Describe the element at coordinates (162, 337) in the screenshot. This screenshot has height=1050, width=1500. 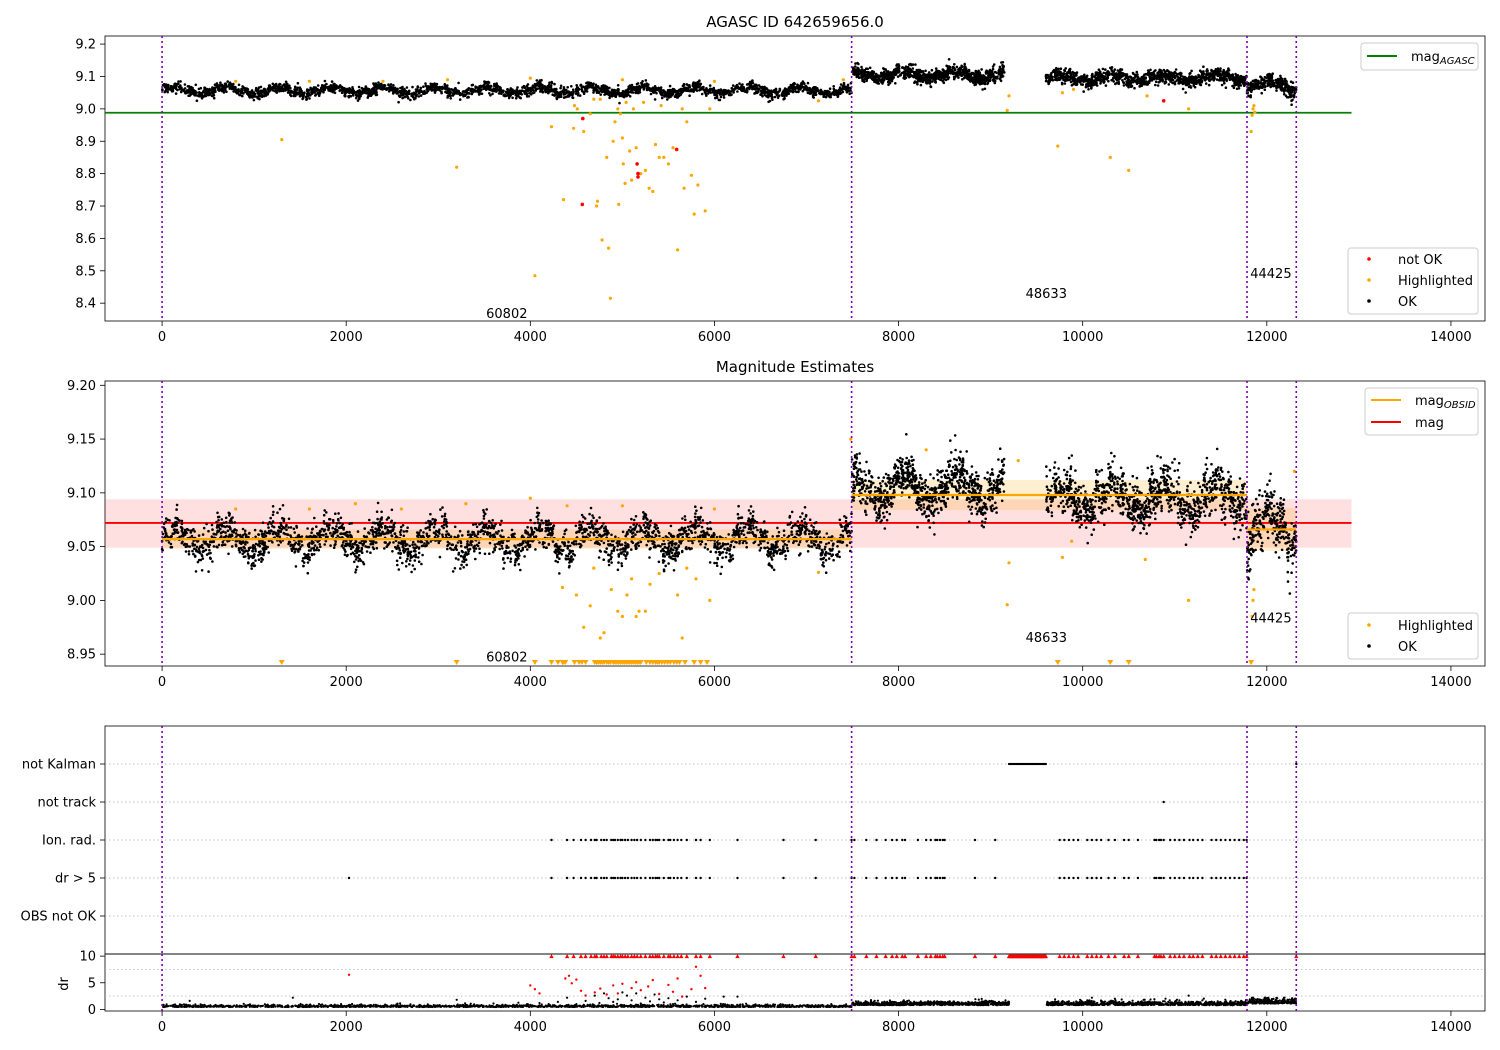
I see `x-tick-label: 0` at that location.